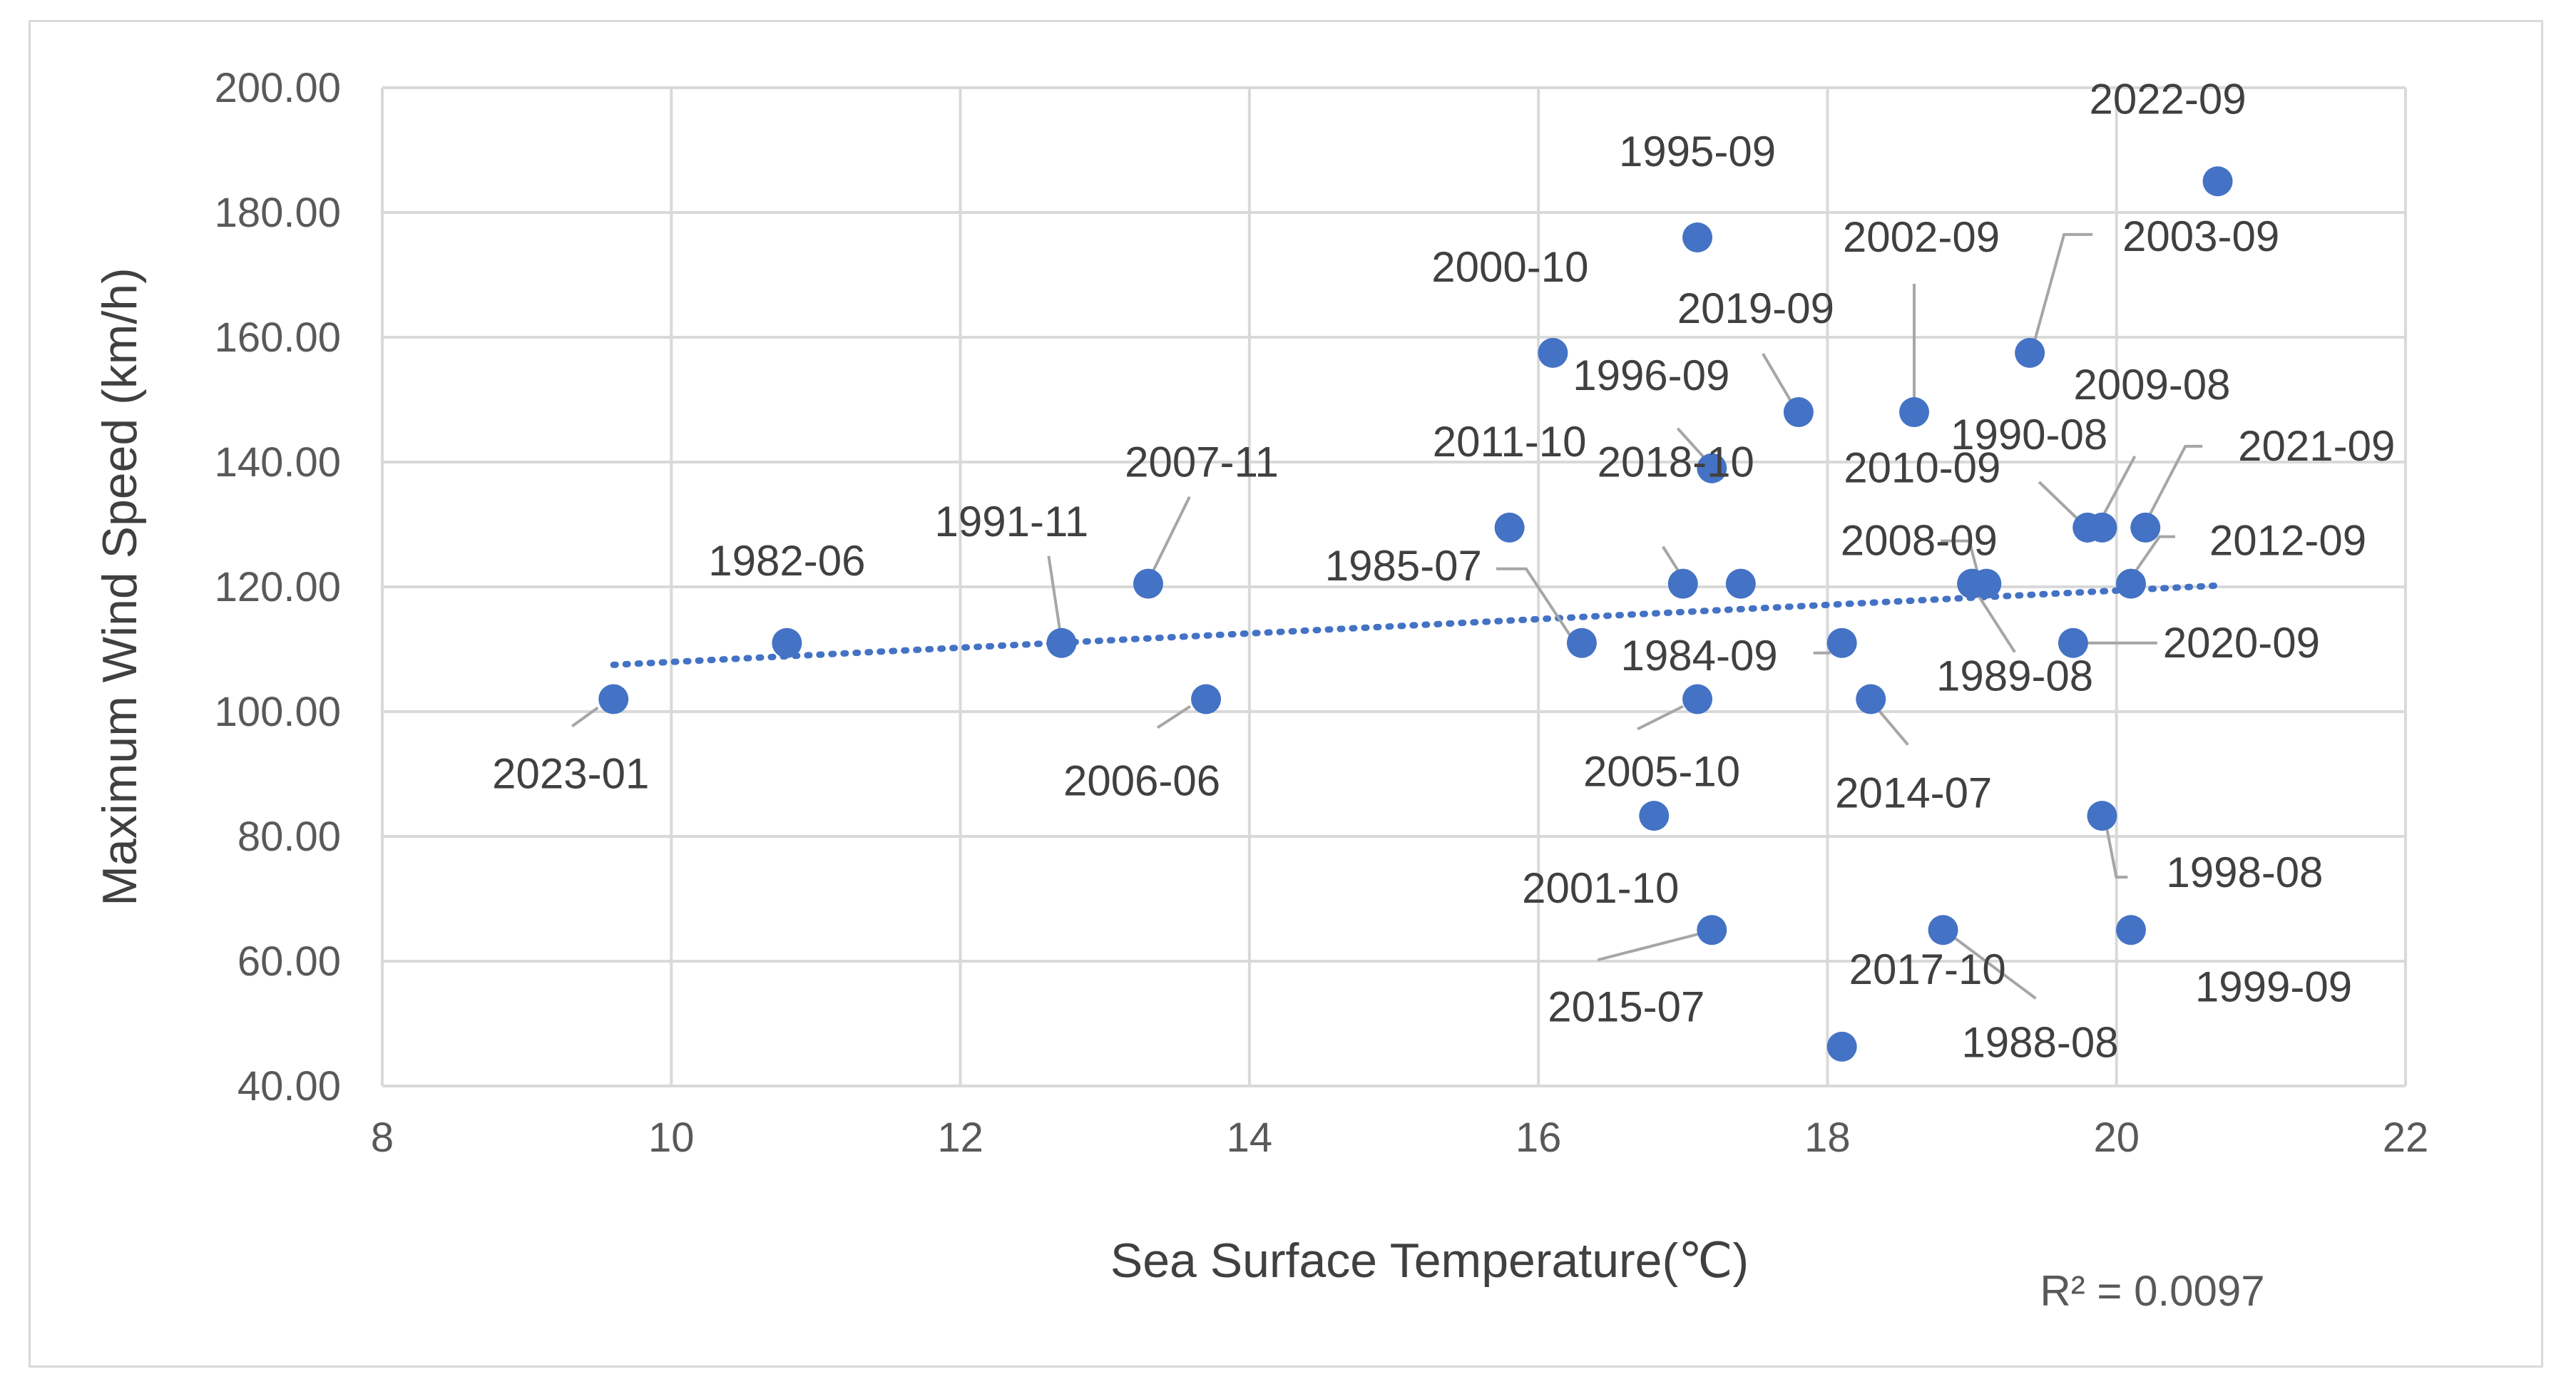  What do you see at coordinates (1142, 781) in the screenshot?
I see `data-label: 2006-06` at bounding box center [1142, 781].